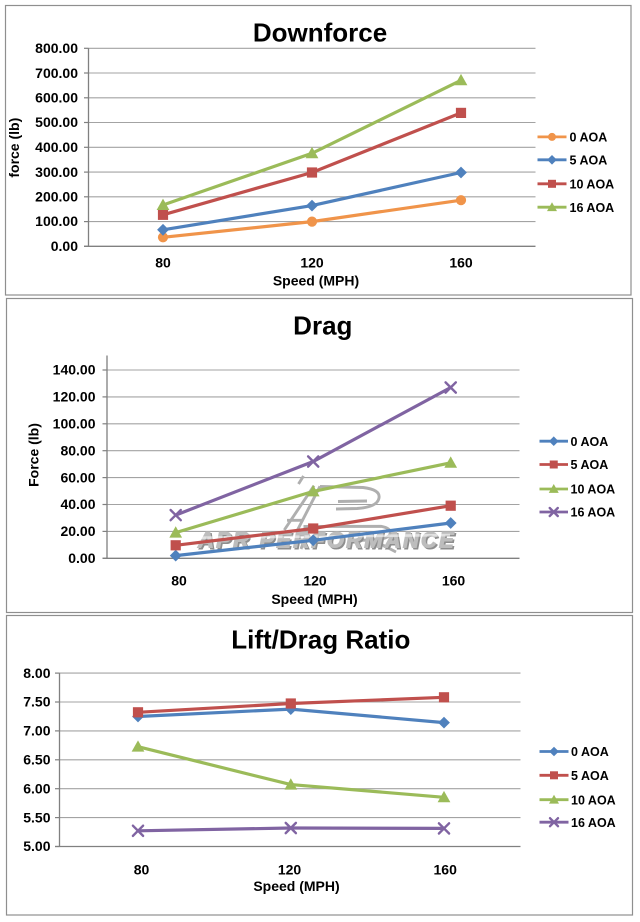  Describe the element at coordinates (320, 33) in the screenshot. I see `svg-text: Downforce` at that location.